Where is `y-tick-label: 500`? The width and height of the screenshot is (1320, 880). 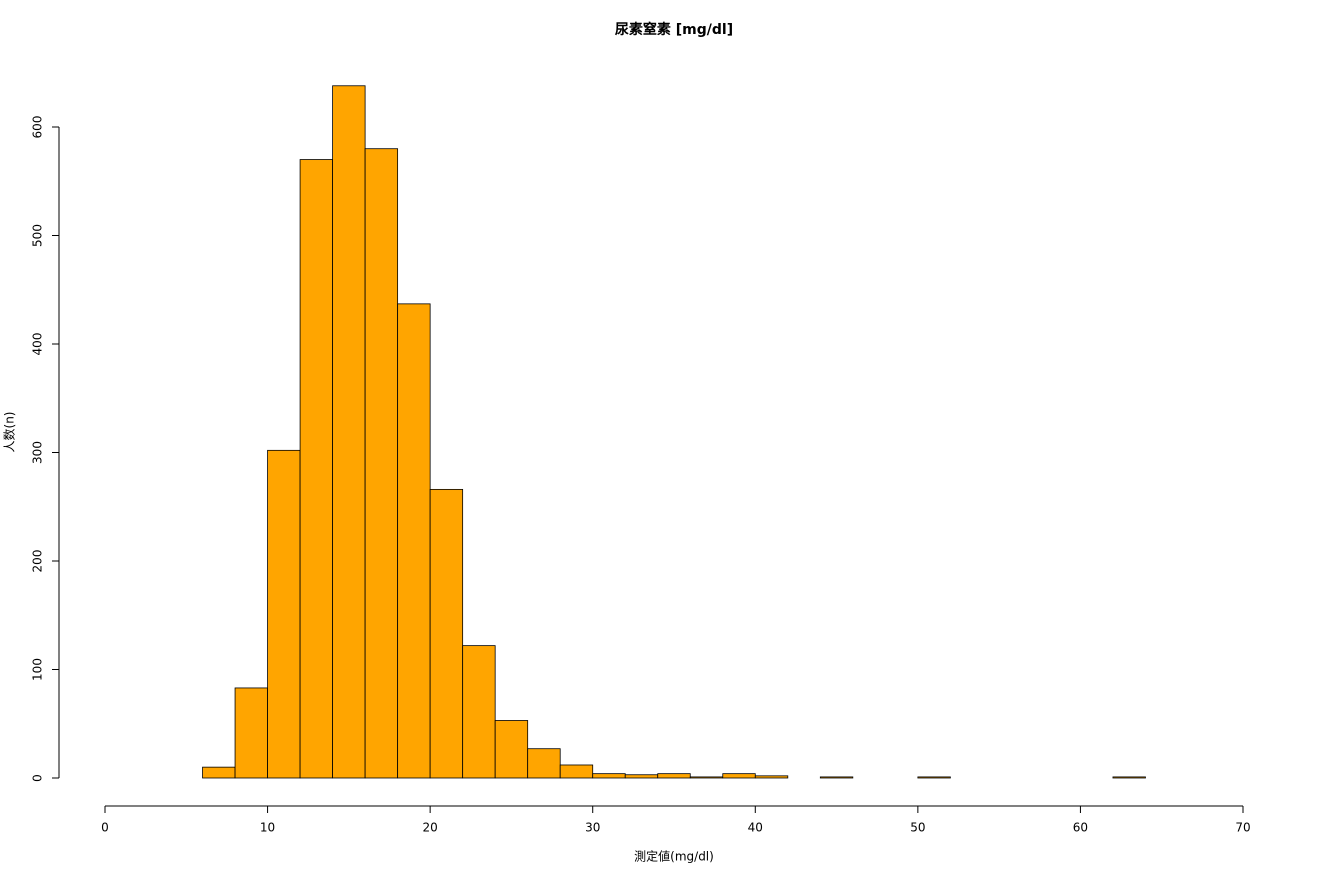 y-tick-label: 500 is located at coordinates (38, 235).